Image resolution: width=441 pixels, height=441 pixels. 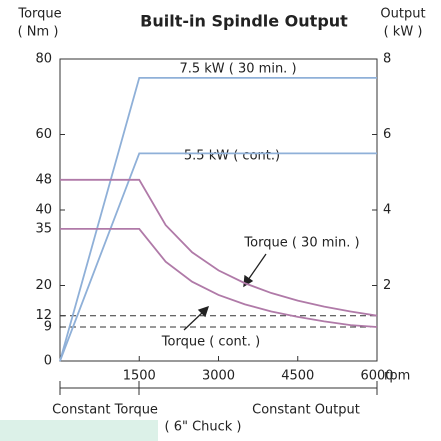 What do you see at coordinates (79, 430) in the screenshot?
I see `decor-bar` at bounding box center [79, 430].